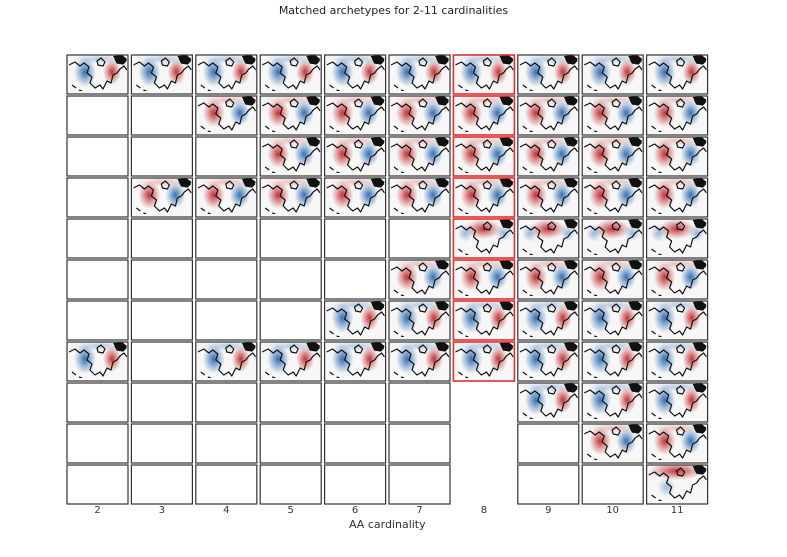  What do you see at coordinates (97, 510) in the screenshot?
I see `x-tick-label: 2` at bounding box center [97, 510].